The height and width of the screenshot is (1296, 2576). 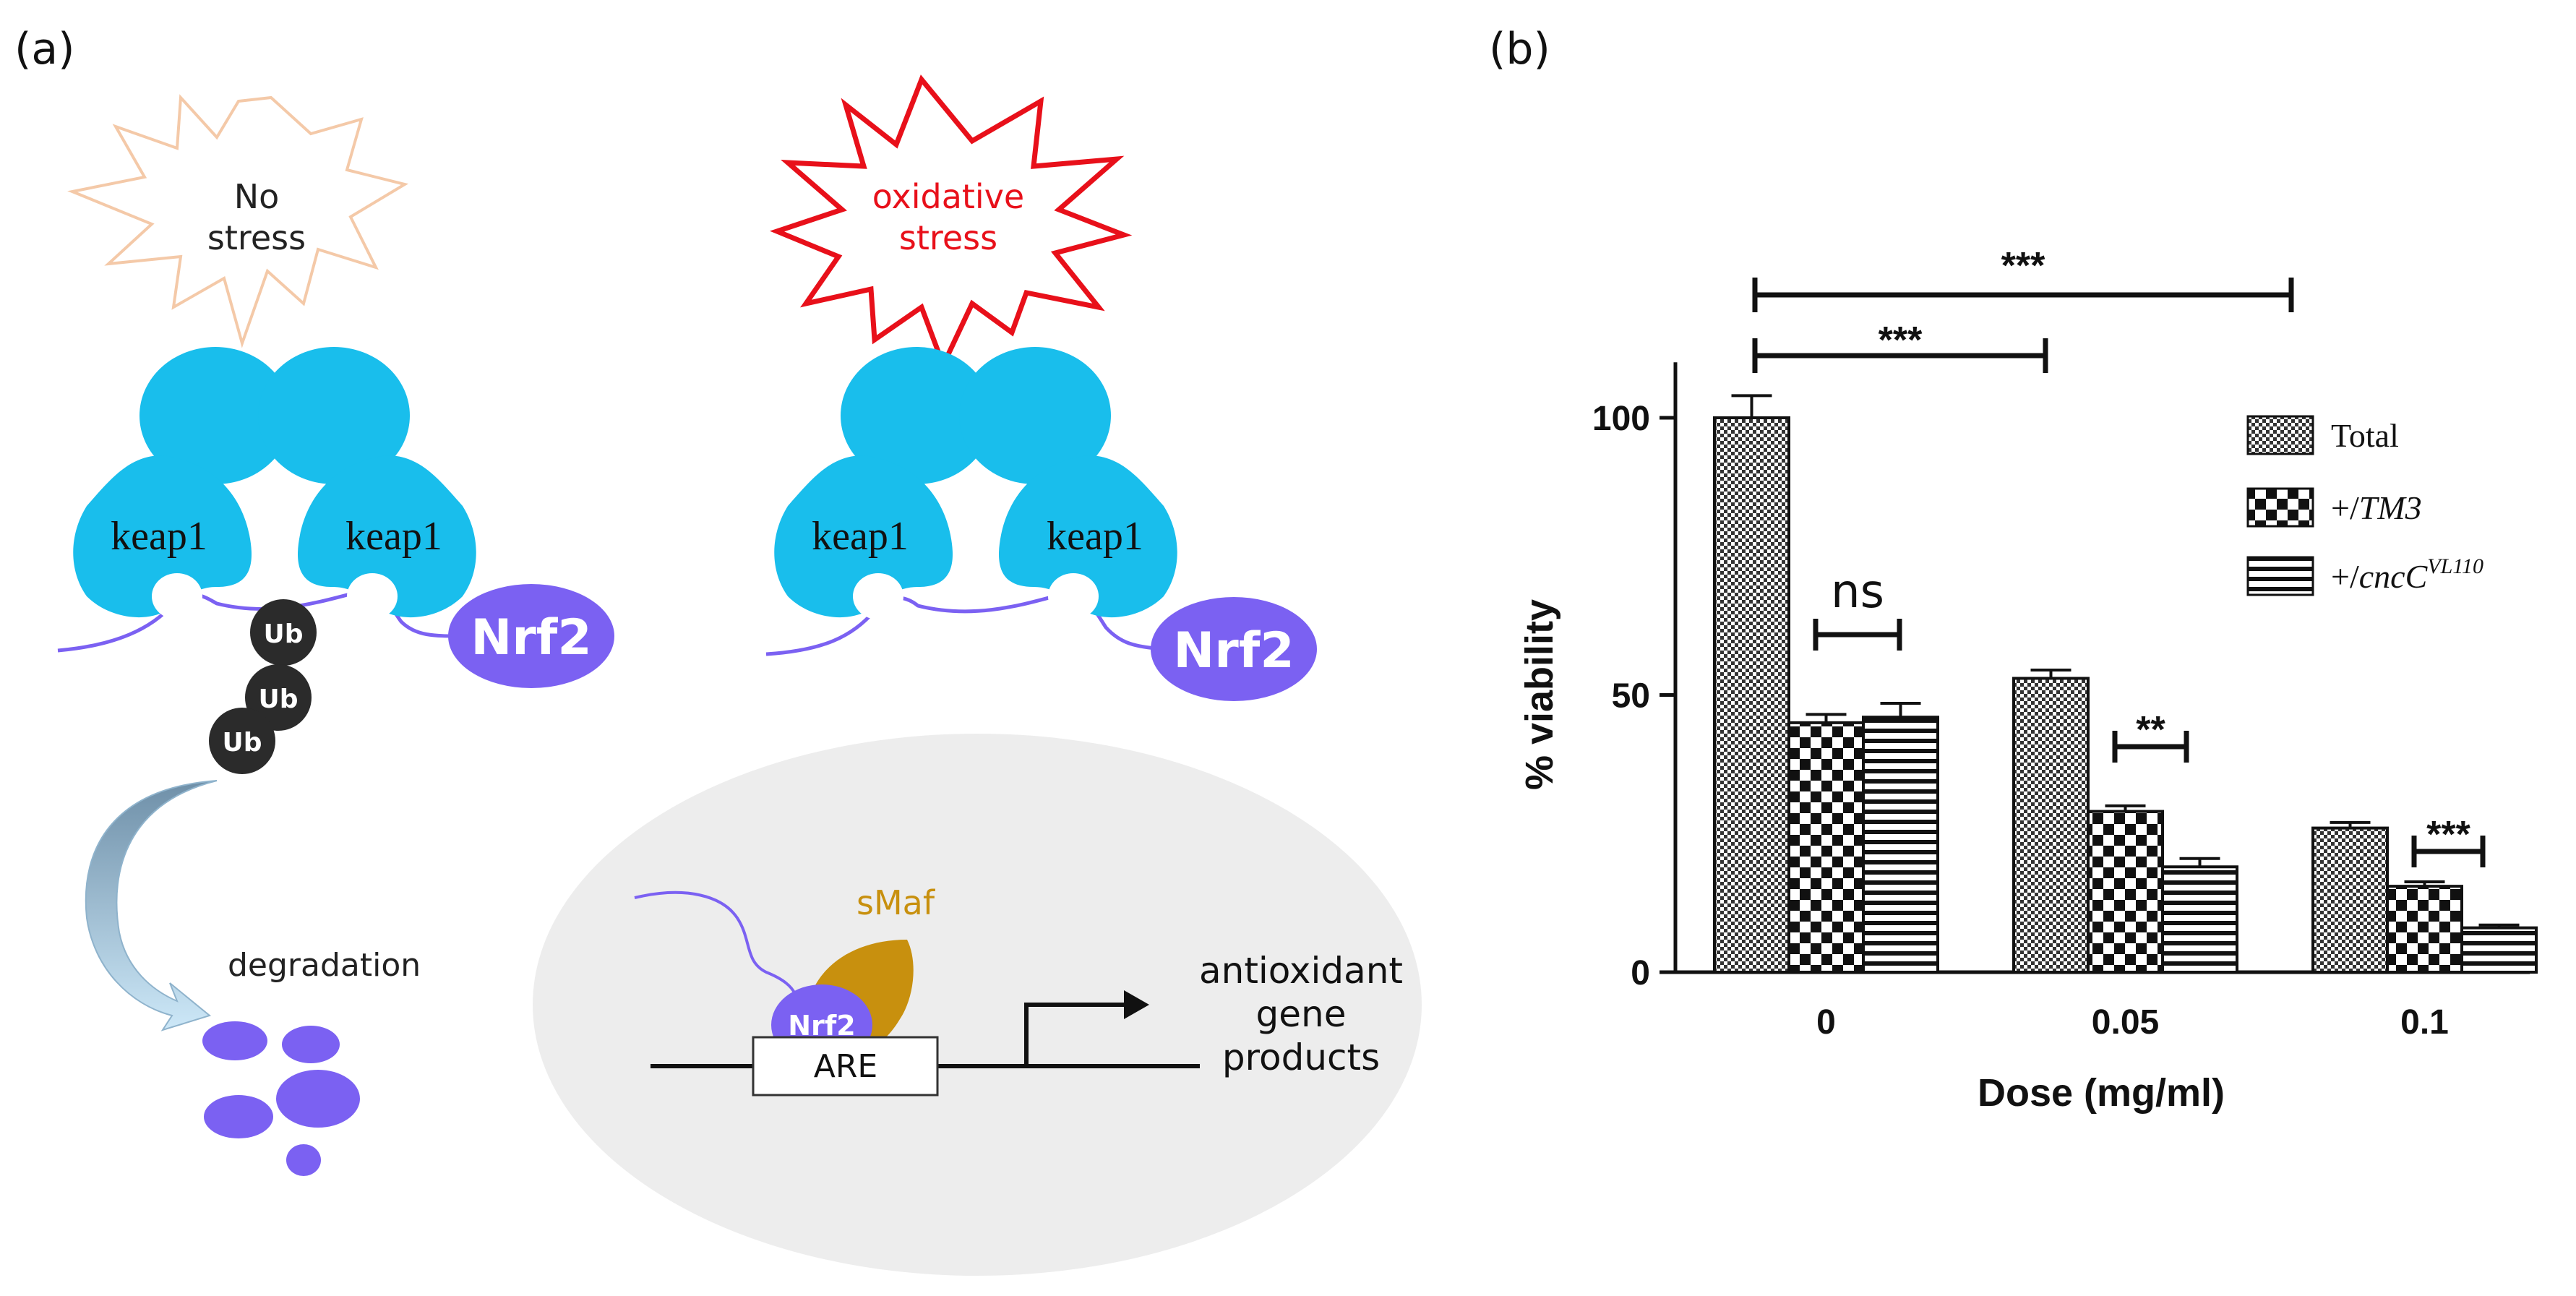 I want to click on nrf2-oval-right, so click(x=1234, y=649).